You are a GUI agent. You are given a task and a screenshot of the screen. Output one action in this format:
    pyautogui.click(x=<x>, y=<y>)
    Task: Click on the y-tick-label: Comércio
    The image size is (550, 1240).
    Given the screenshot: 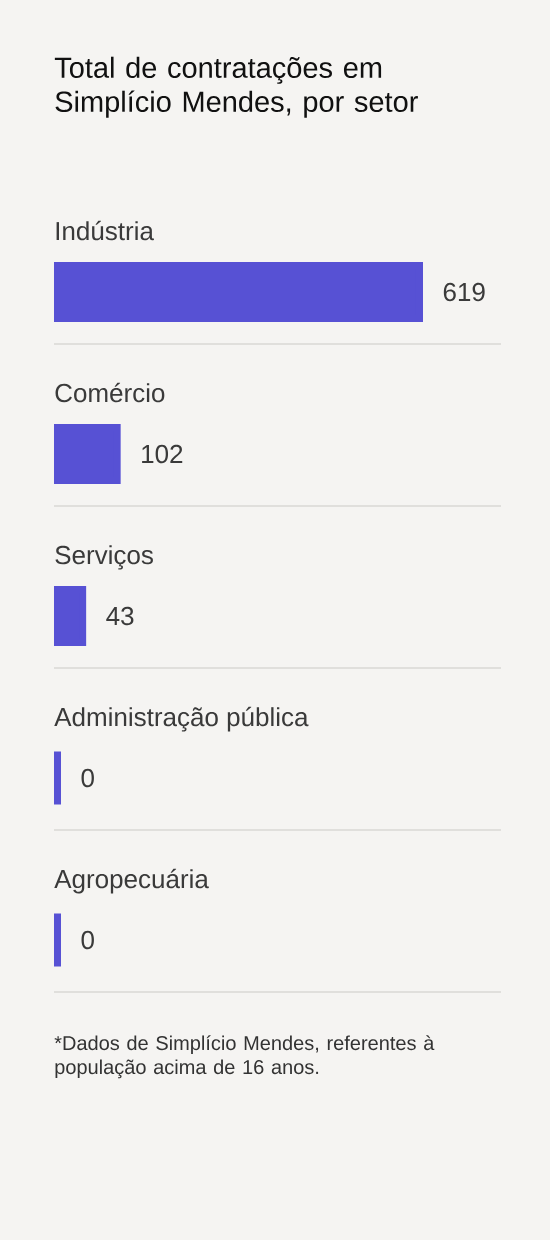 What is the action you would take?
    pyautogui.click(x=110, y=392)
    